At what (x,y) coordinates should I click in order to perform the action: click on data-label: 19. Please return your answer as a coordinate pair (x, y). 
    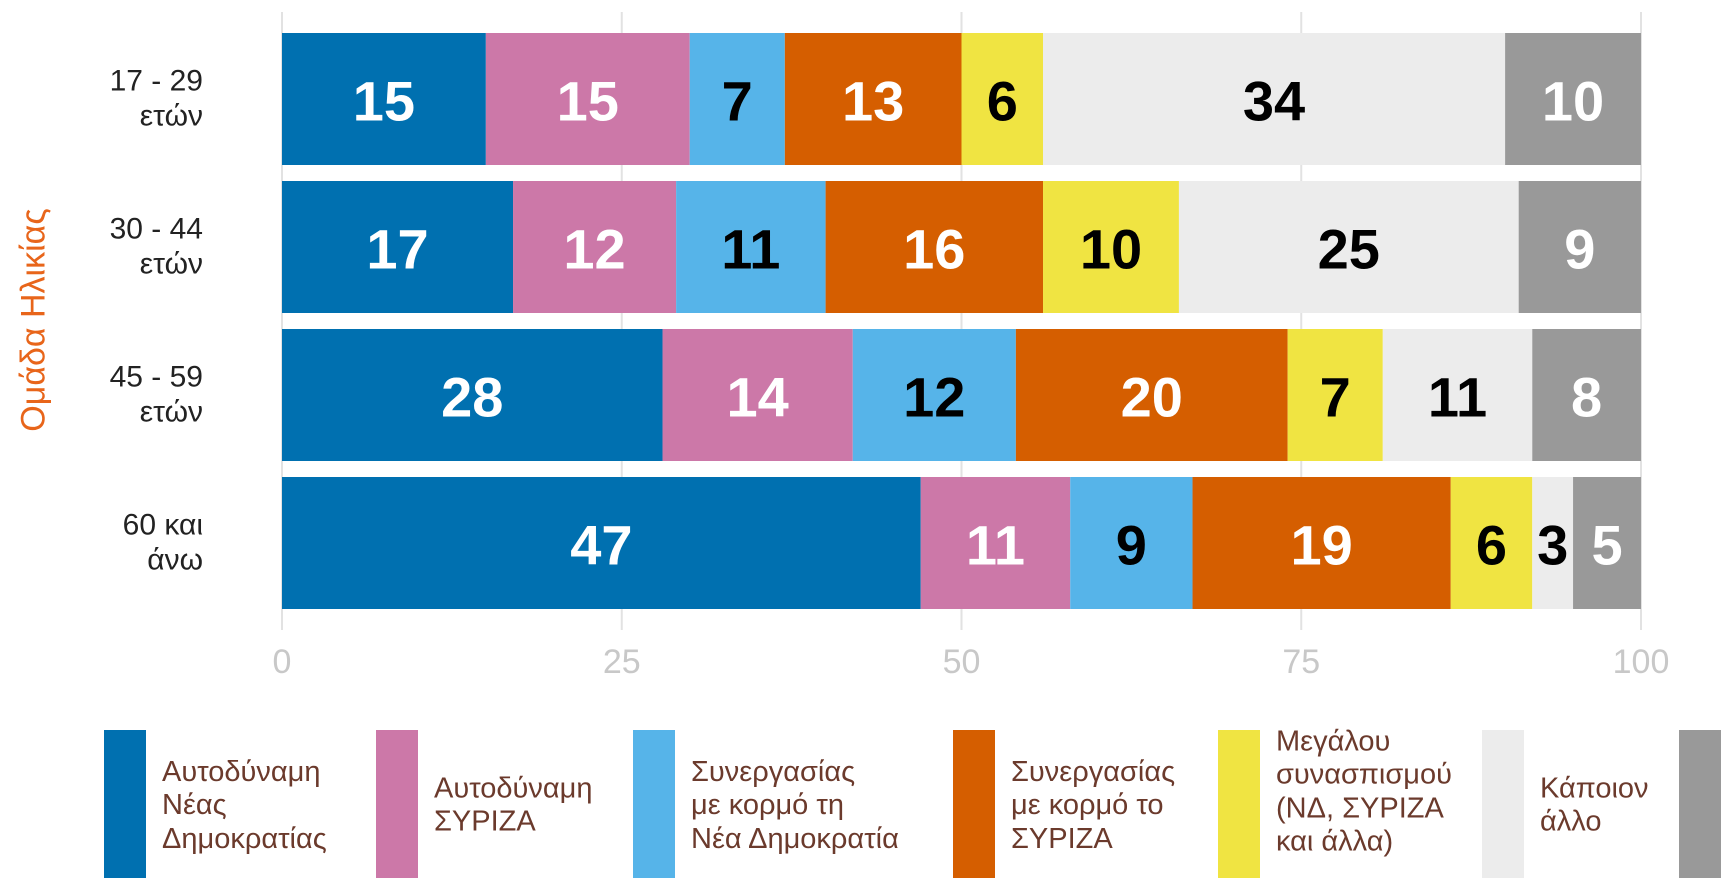
    Looking at the image, I should click on (1321, 545).